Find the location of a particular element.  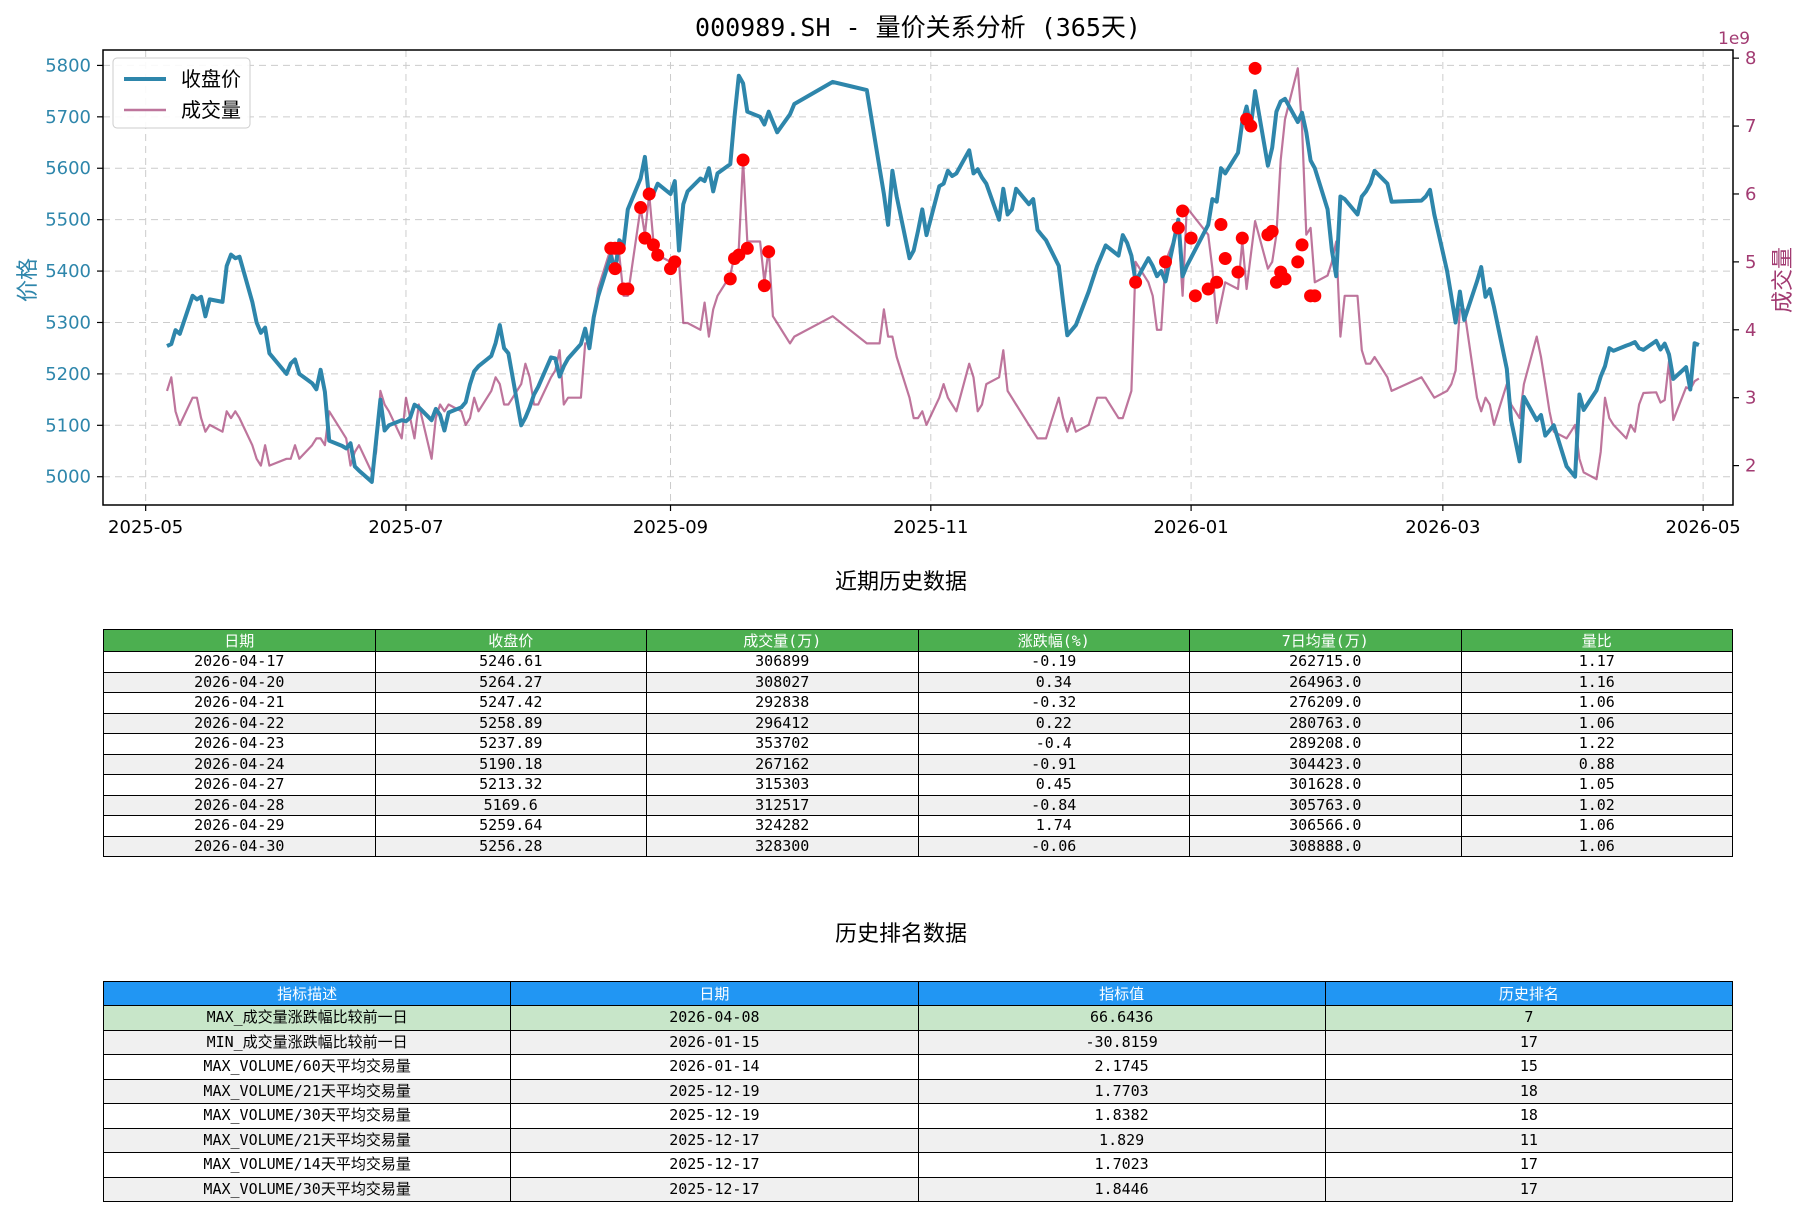

table-cell: 1.7703 is located at coordinates (1121, 1091).